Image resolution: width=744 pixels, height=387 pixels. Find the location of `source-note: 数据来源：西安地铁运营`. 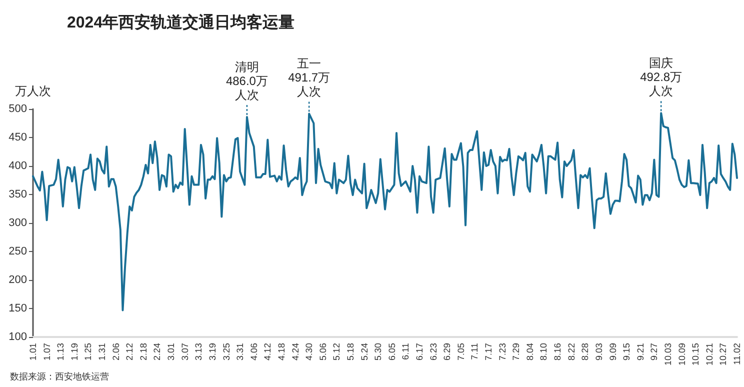

source-note: 数据来源：西安地铁运营 is located at coordinates (59, 377).